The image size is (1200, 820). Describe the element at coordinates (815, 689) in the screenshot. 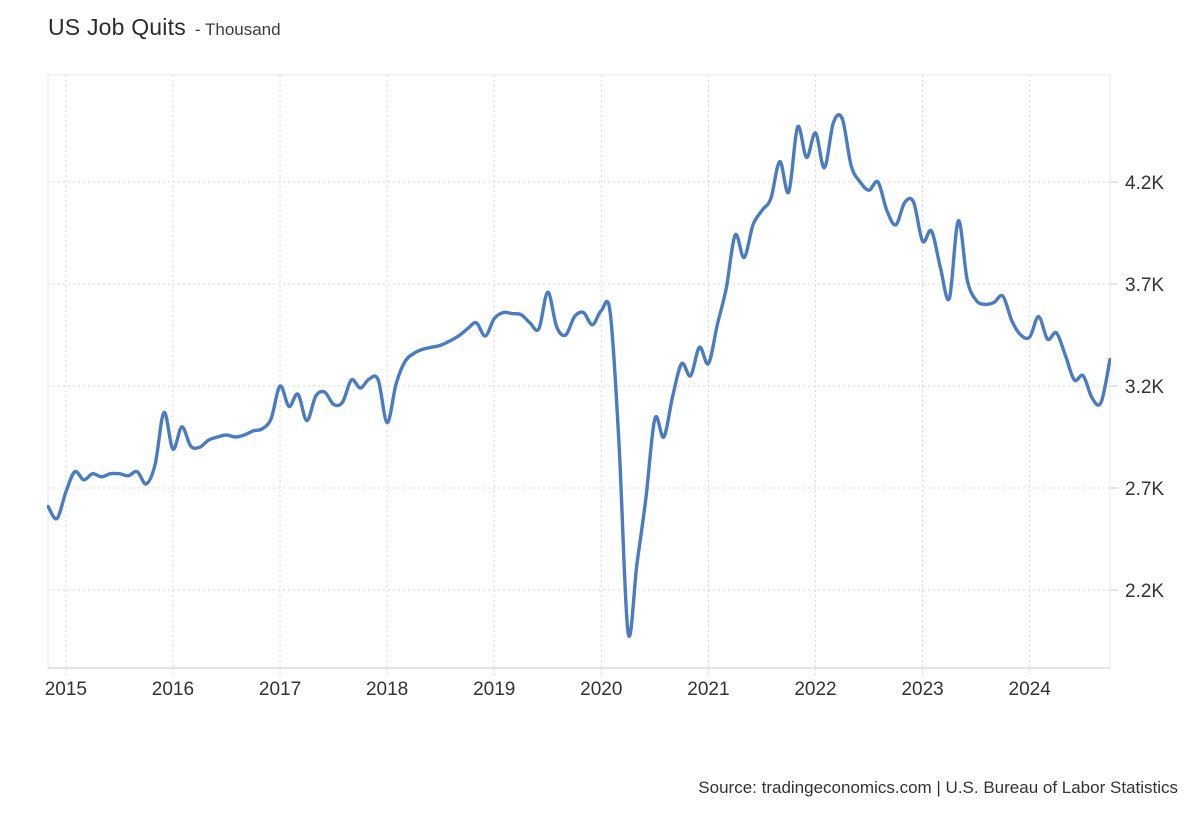

I see `x-tick-label: 2022` at that location.